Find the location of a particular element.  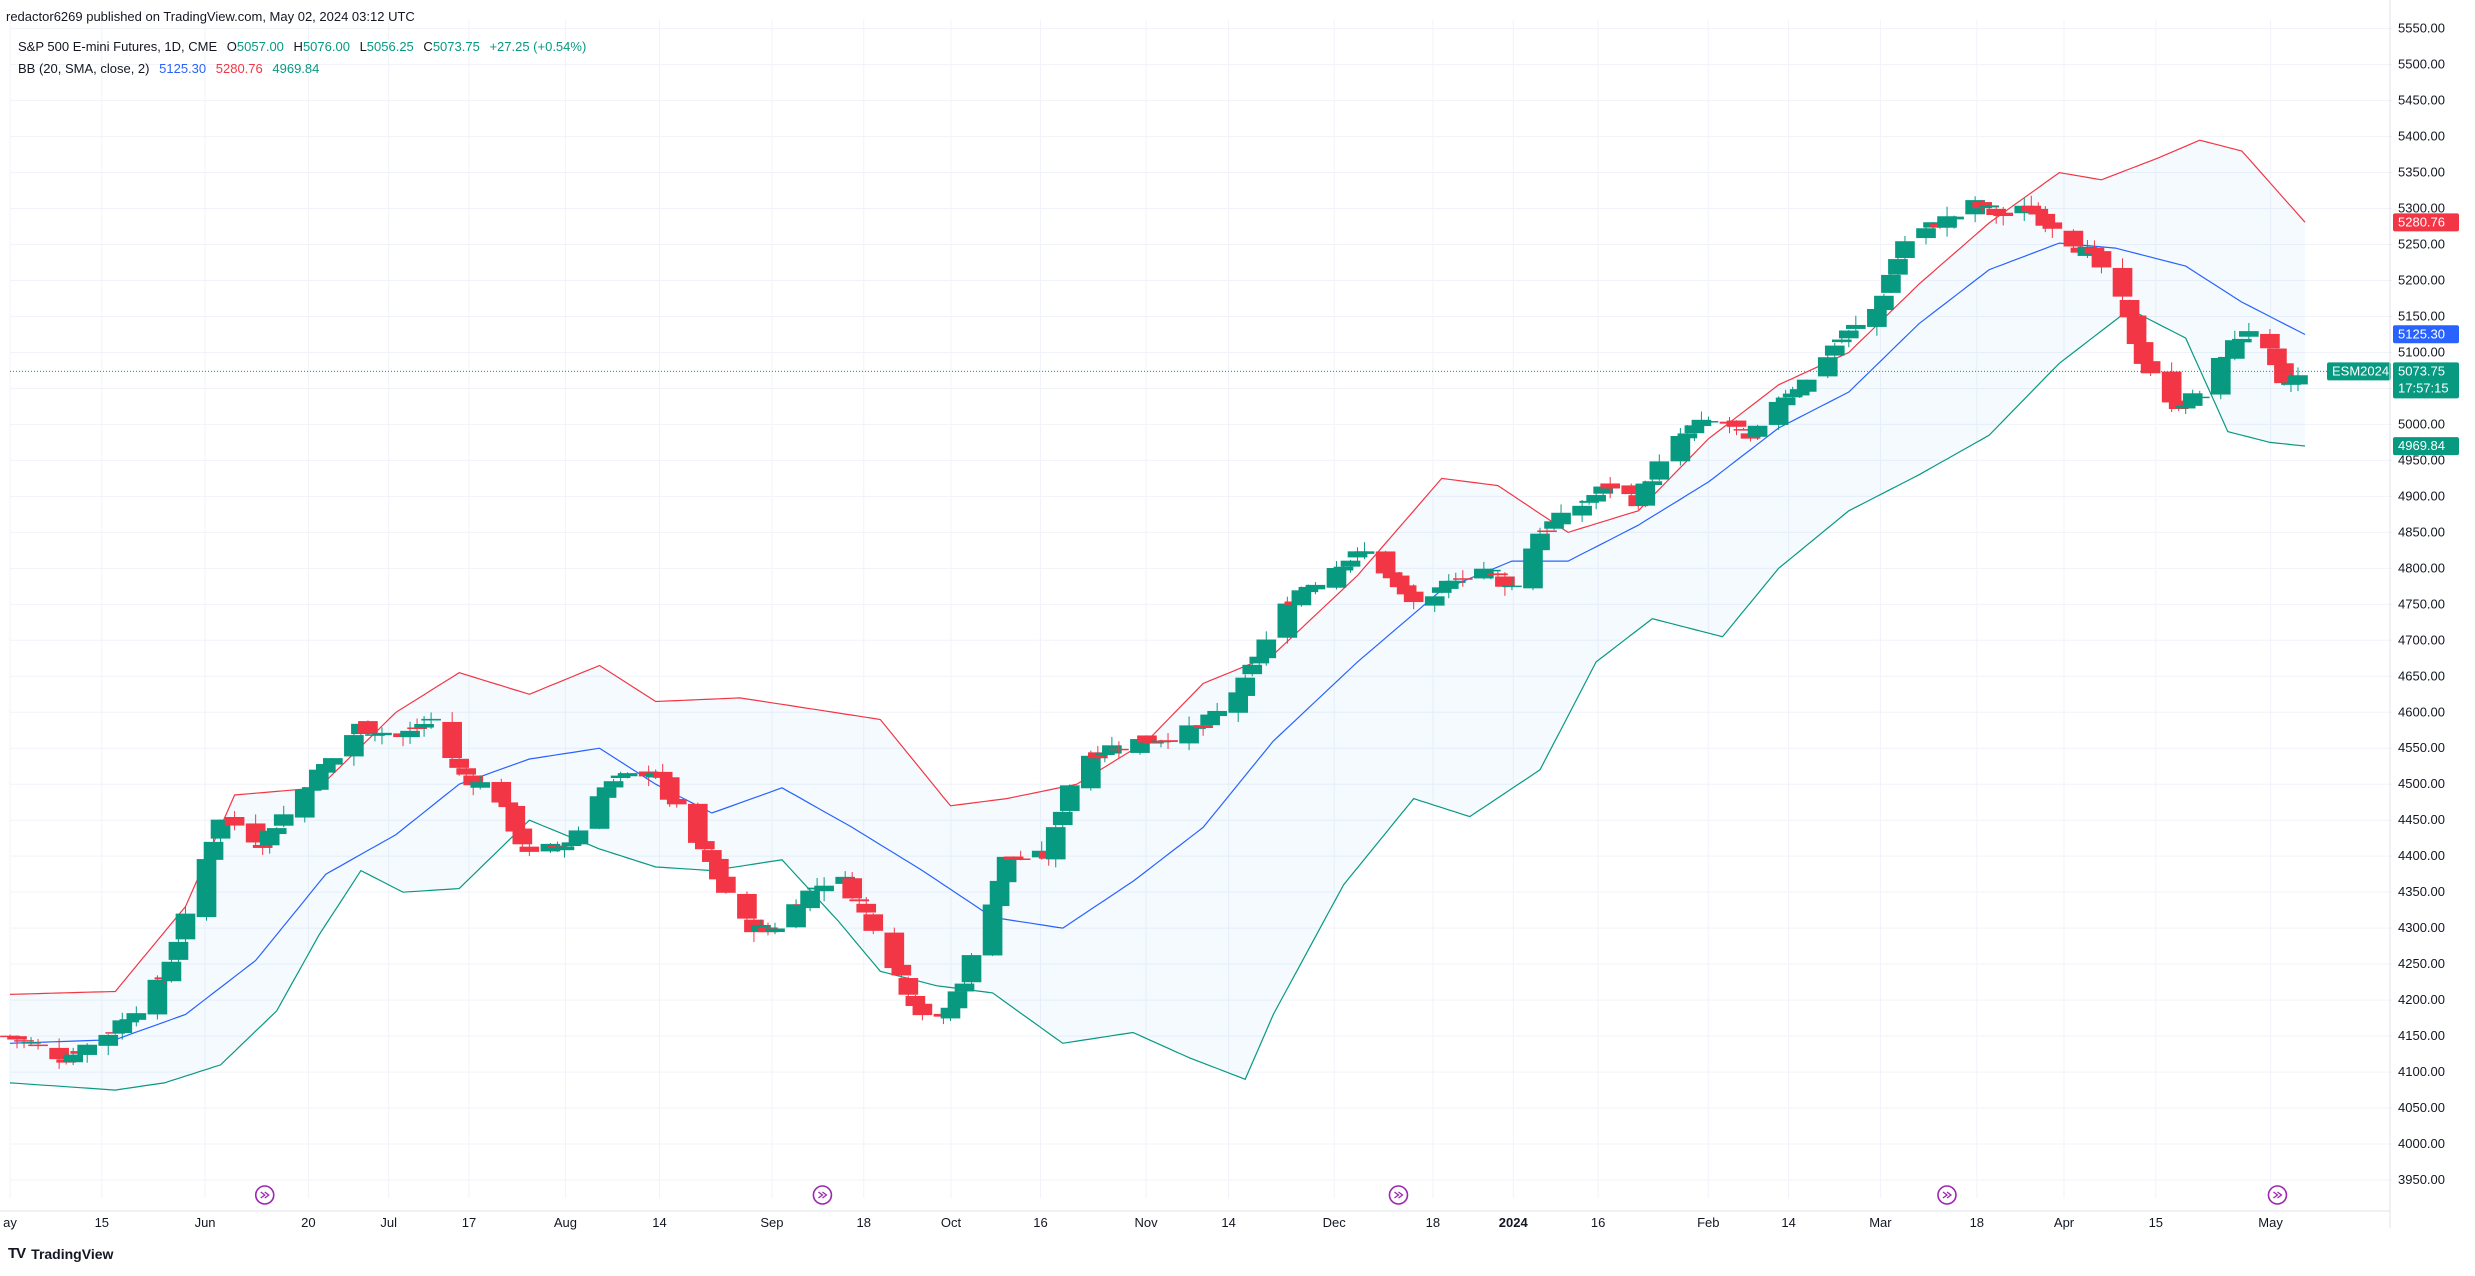

x-tick-label: 20 is located at coordinates (308, 1222).